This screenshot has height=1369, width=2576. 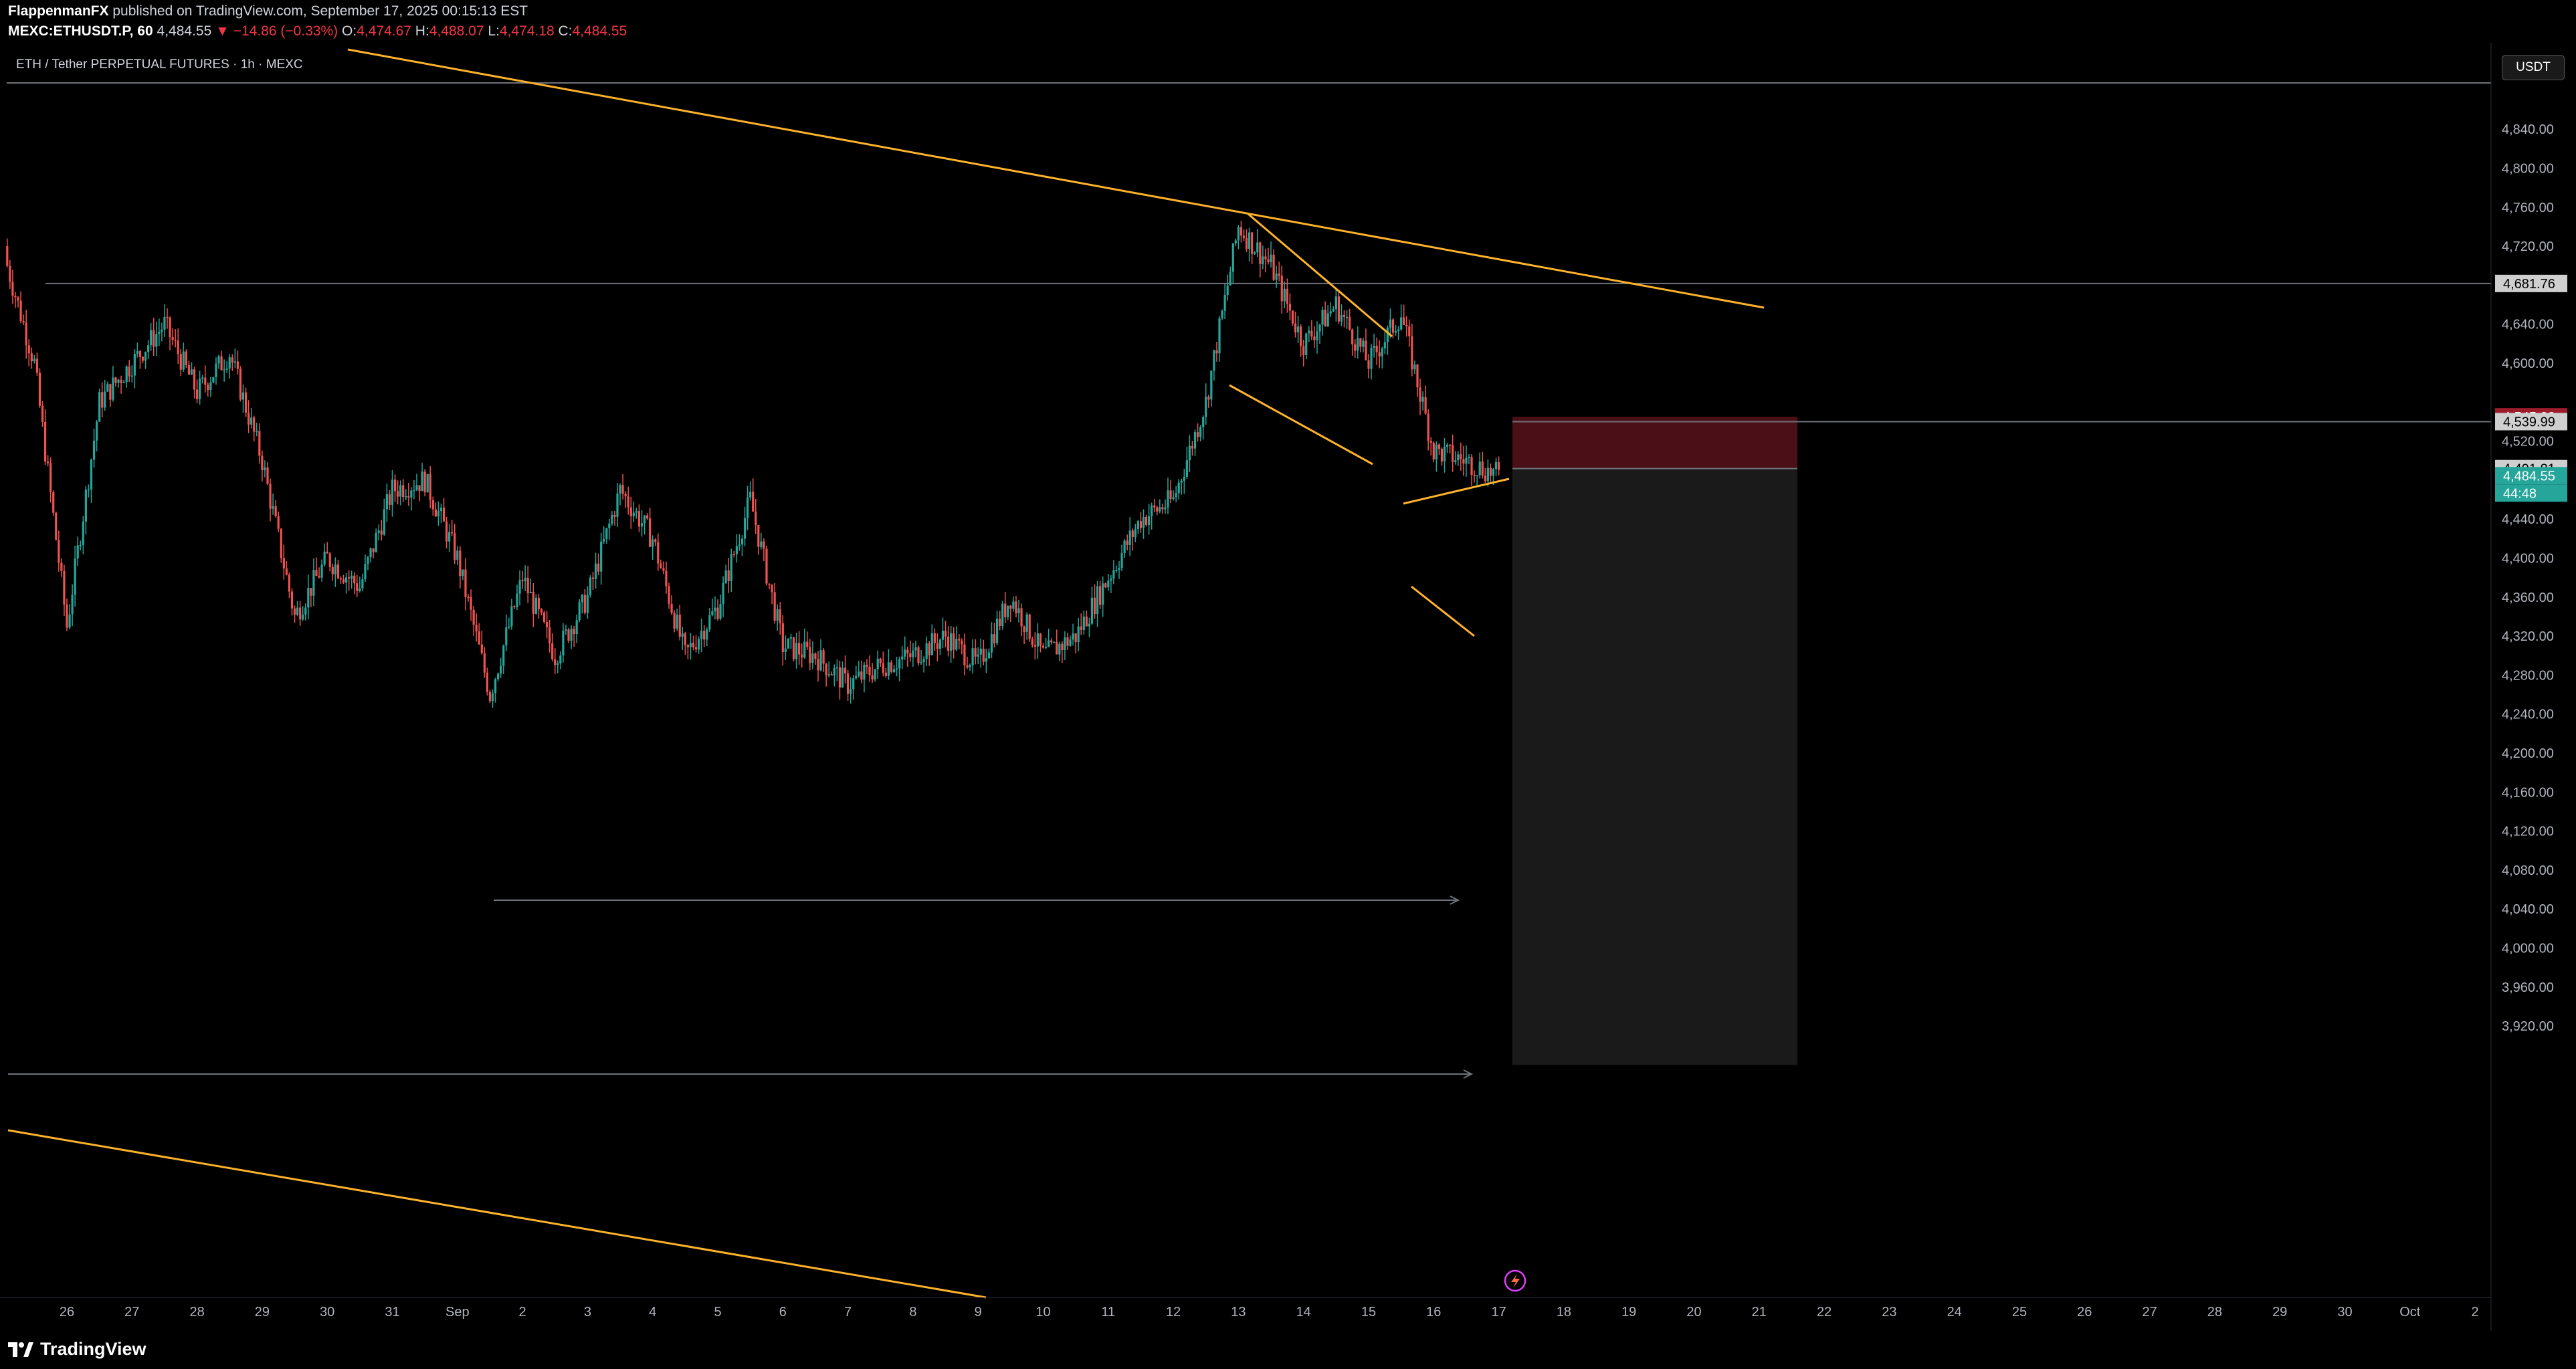 What do you see at coordinates (1498, 1312) in the screenshot?
I see `time-axis-label: 17` at bounding box center [1498, 1312].